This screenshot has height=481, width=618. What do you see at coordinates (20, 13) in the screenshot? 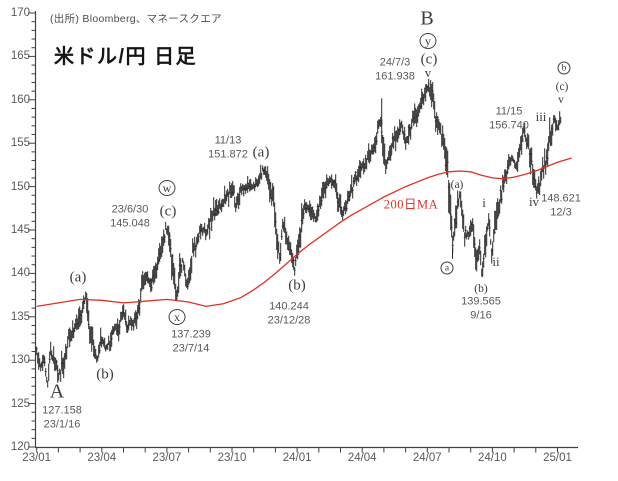
I see `y-axis-label-170: 170` at bounding box center [20, 13].